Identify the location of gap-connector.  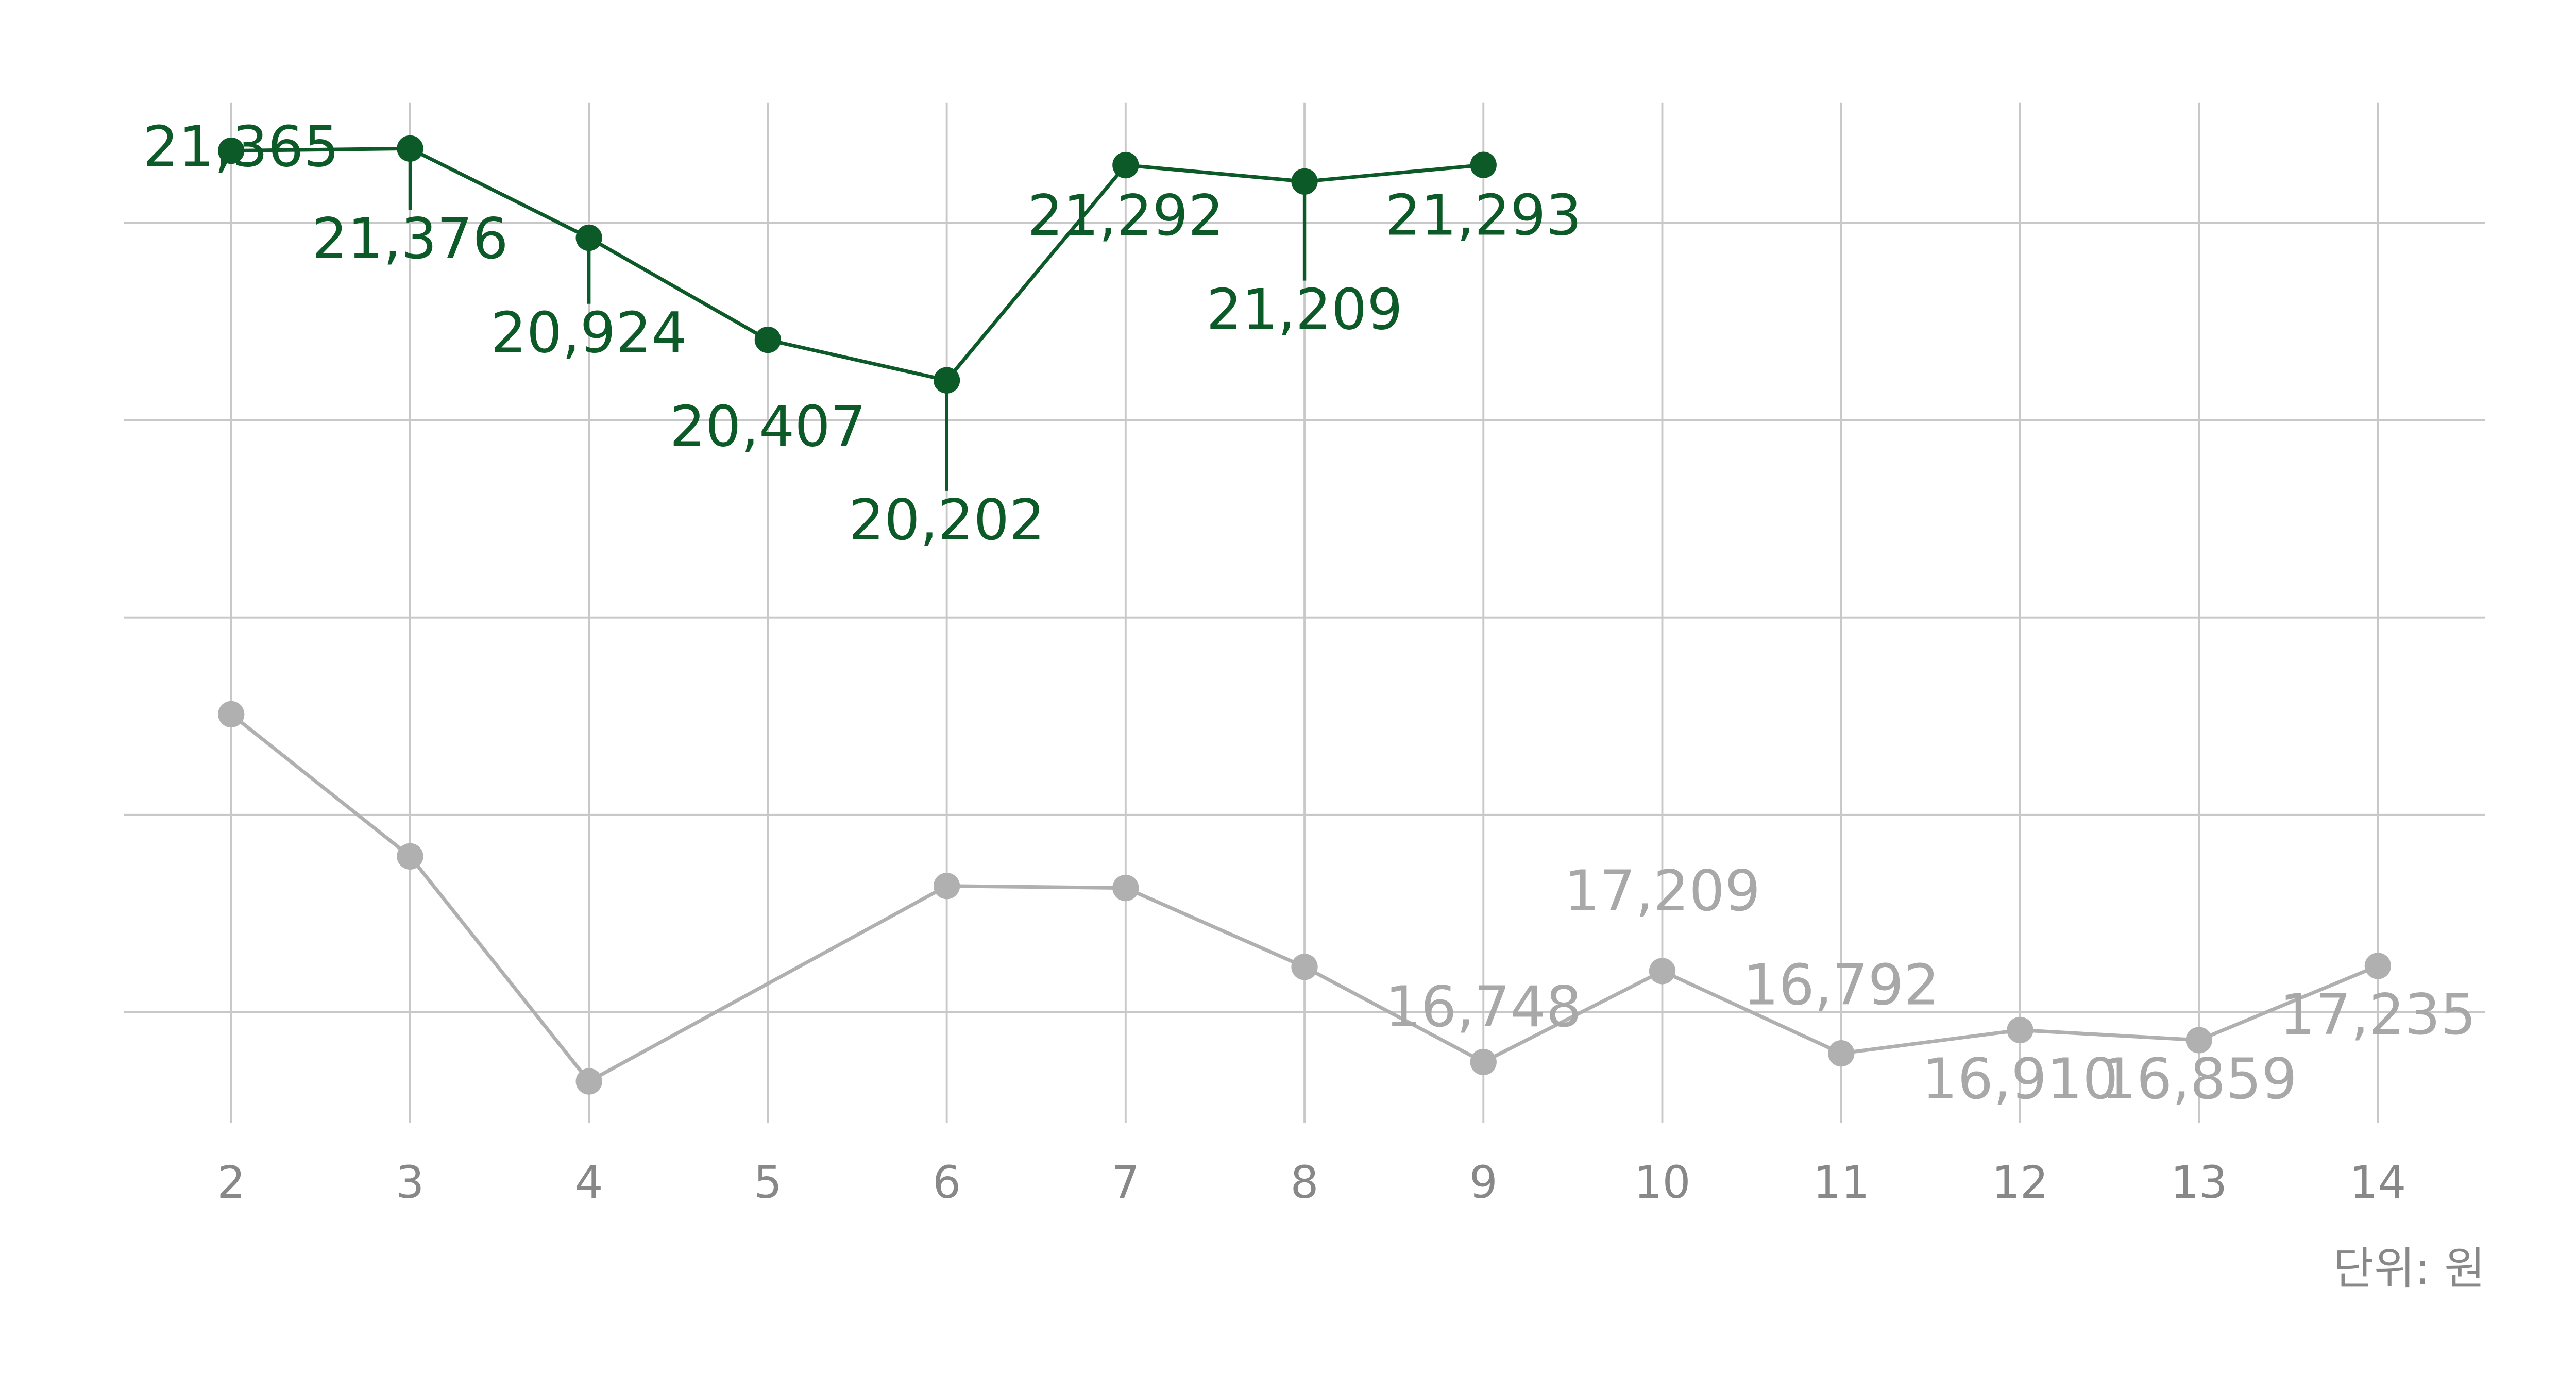
(768, 983).